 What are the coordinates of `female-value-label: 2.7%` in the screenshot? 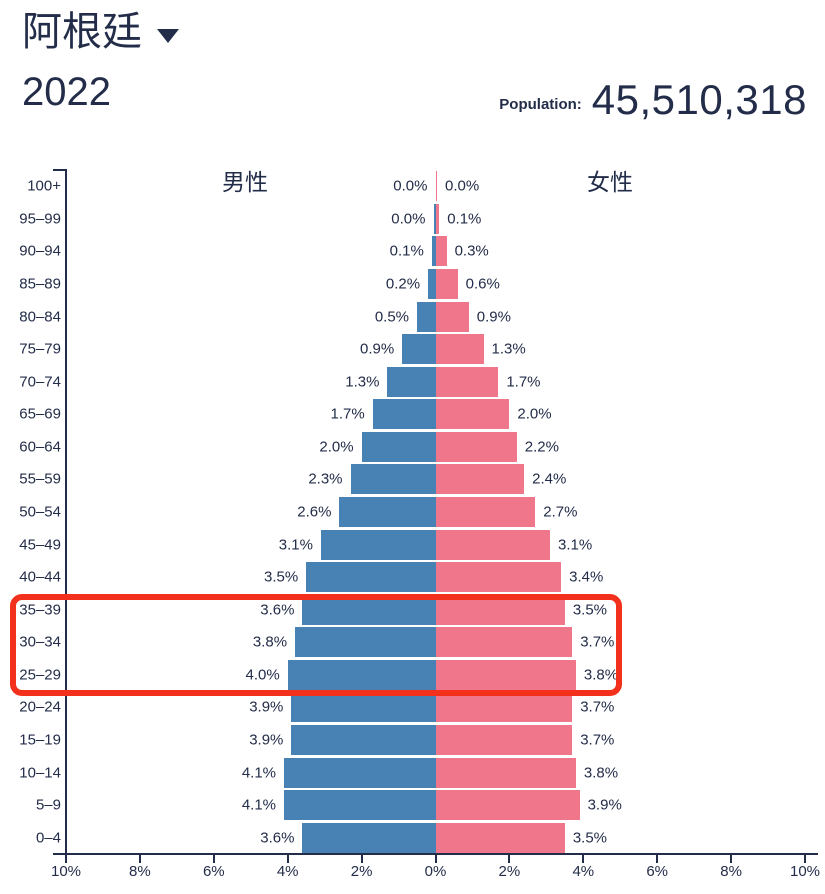 It's located at (560, 512).